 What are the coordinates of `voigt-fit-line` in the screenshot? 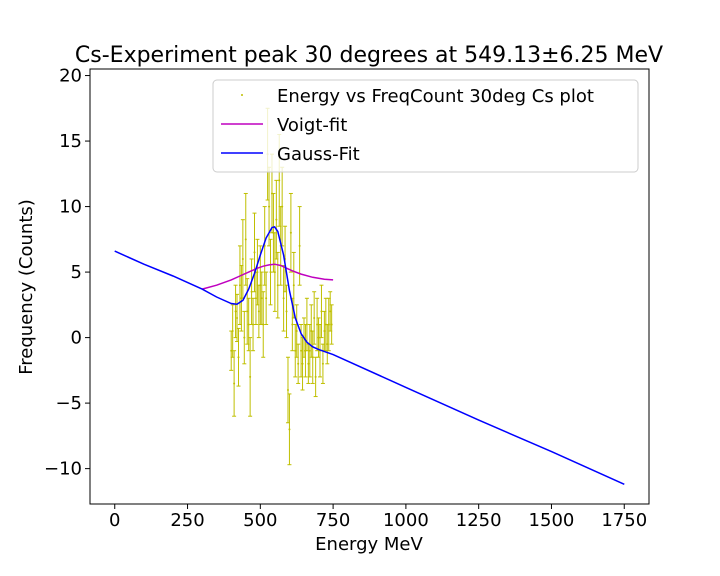 It's located at (267, 276).